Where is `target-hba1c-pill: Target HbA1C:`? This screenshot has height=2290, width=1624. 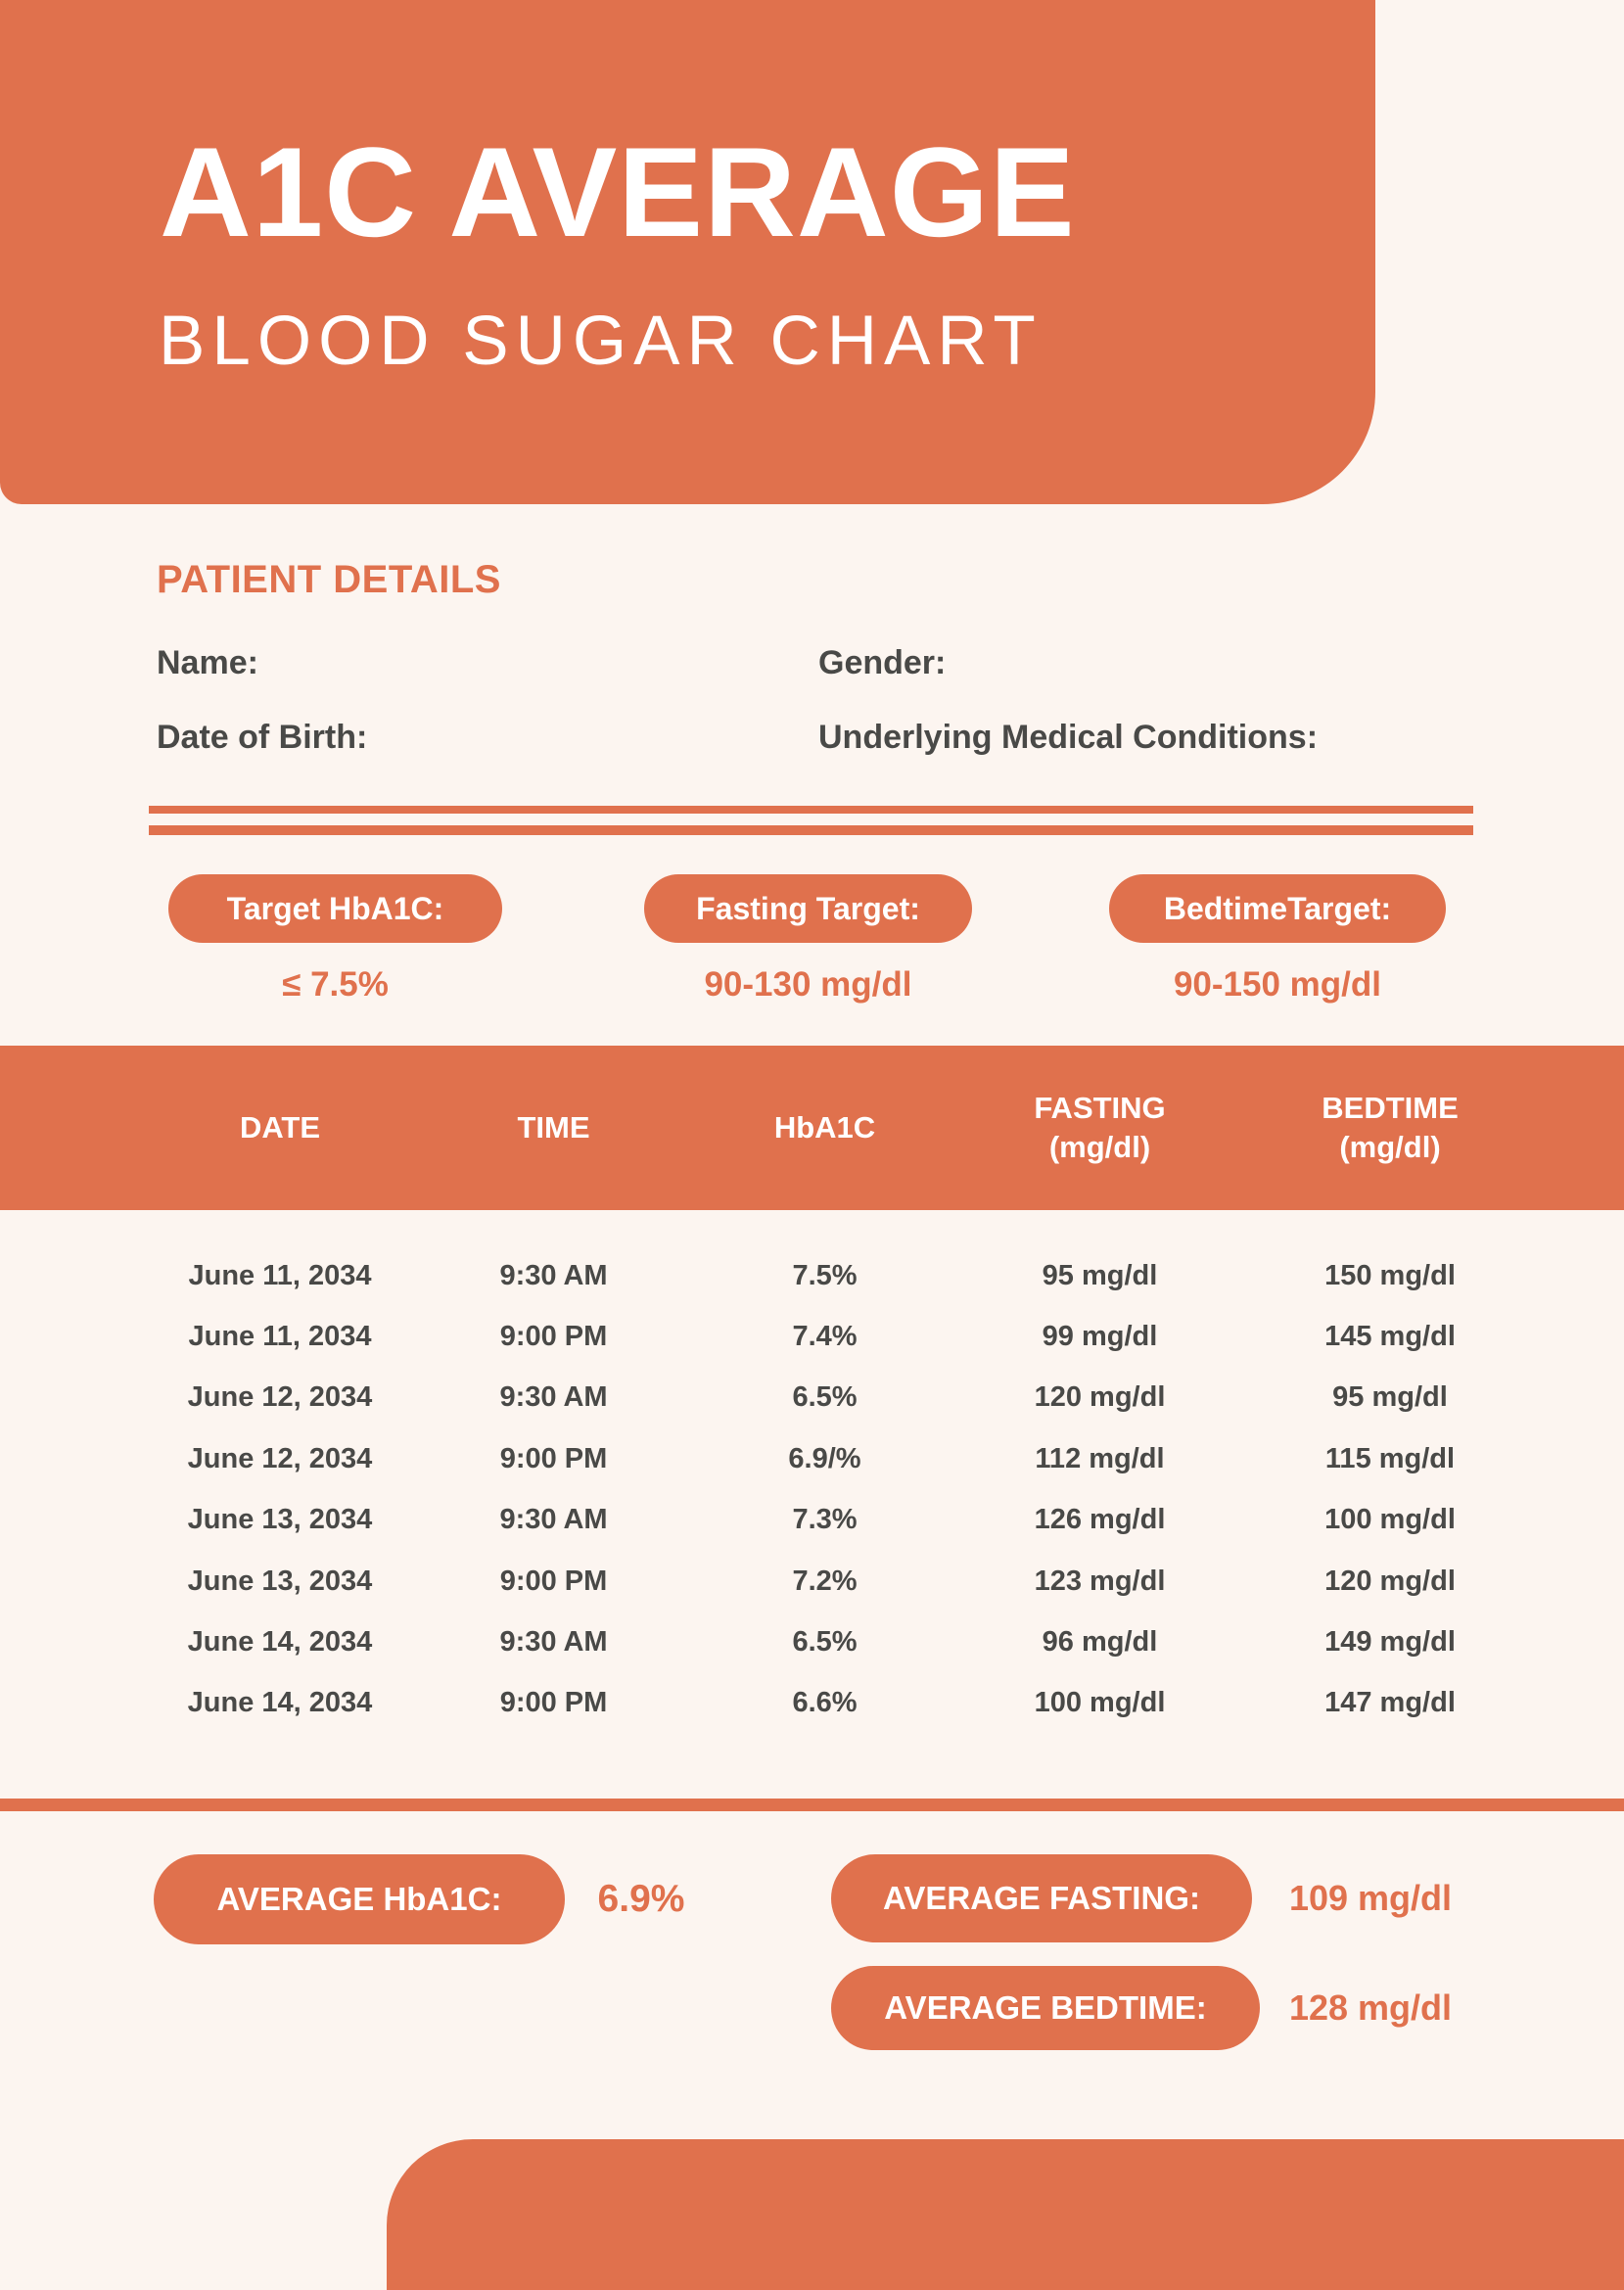 target-hba1c-pill: Target HbA1C: is located at coordinates (335, 908).